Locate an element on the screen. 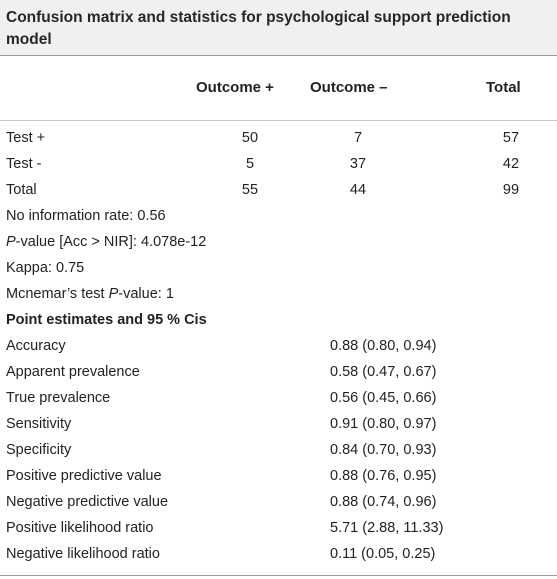  estimate-label: Sensitivity is located at coordinates (39, 424).